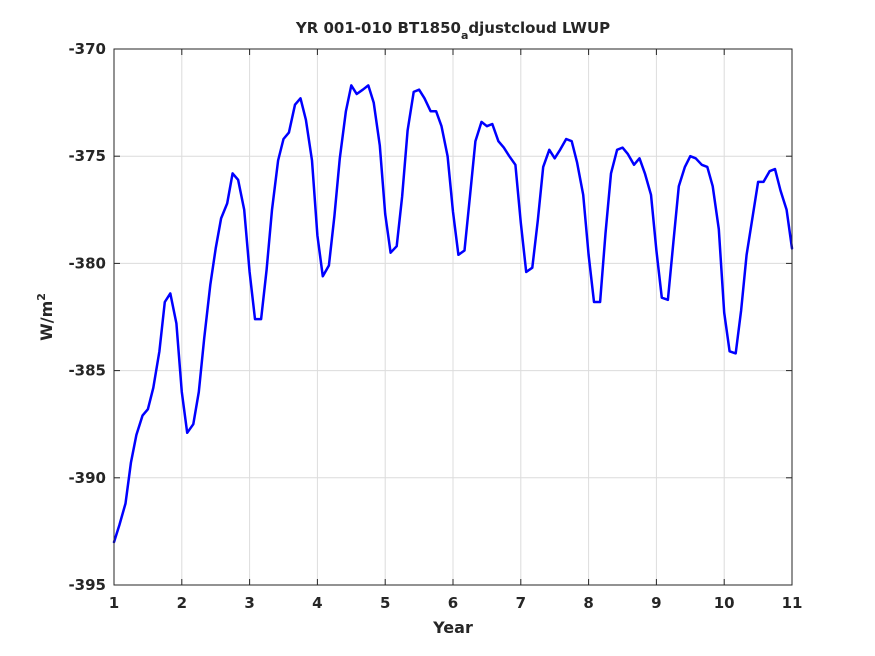 The height and width of the screenshot is (656, 875). What do you see at coordinates (521, 603) in the screenshot?
I see `x-tick-label: 7` at bounding box center [521, 603].